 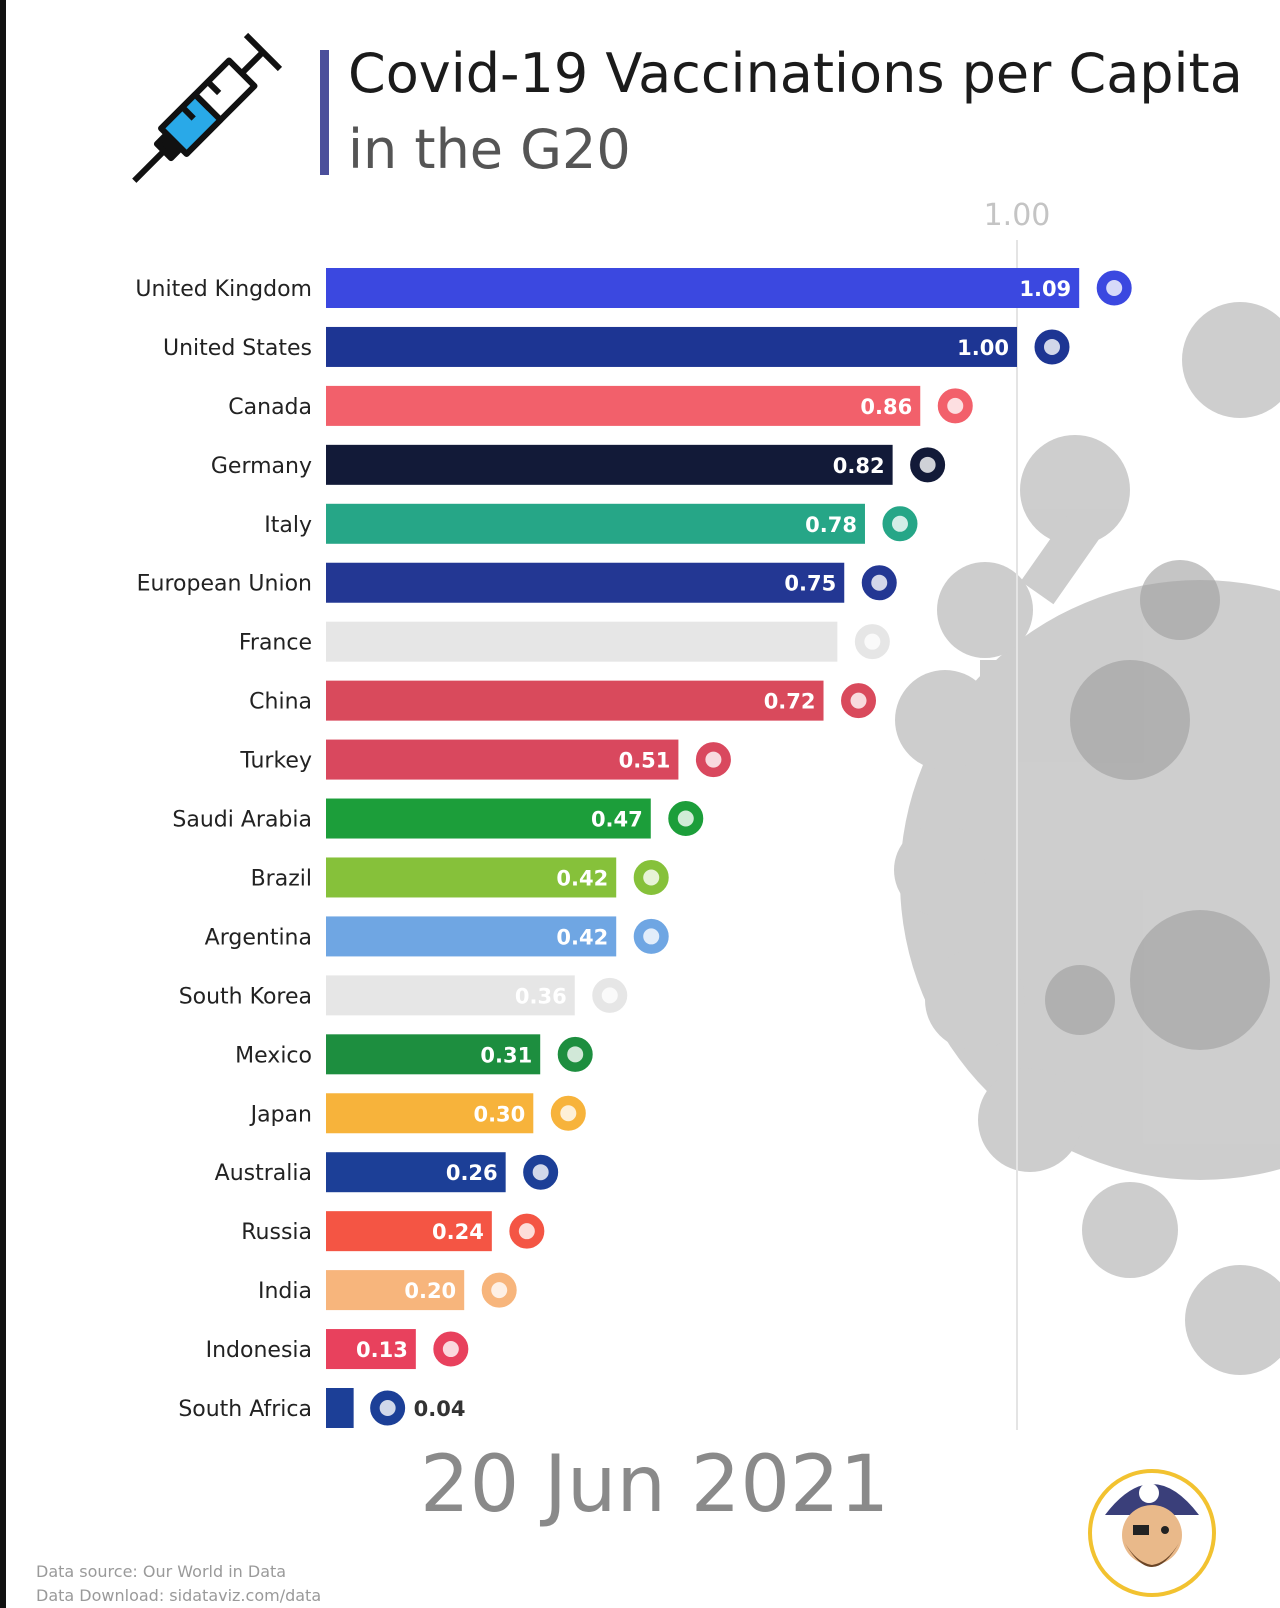 I want to click on download-line: Data Download: sidataviz.com/data, so click(x=179, y=1595).